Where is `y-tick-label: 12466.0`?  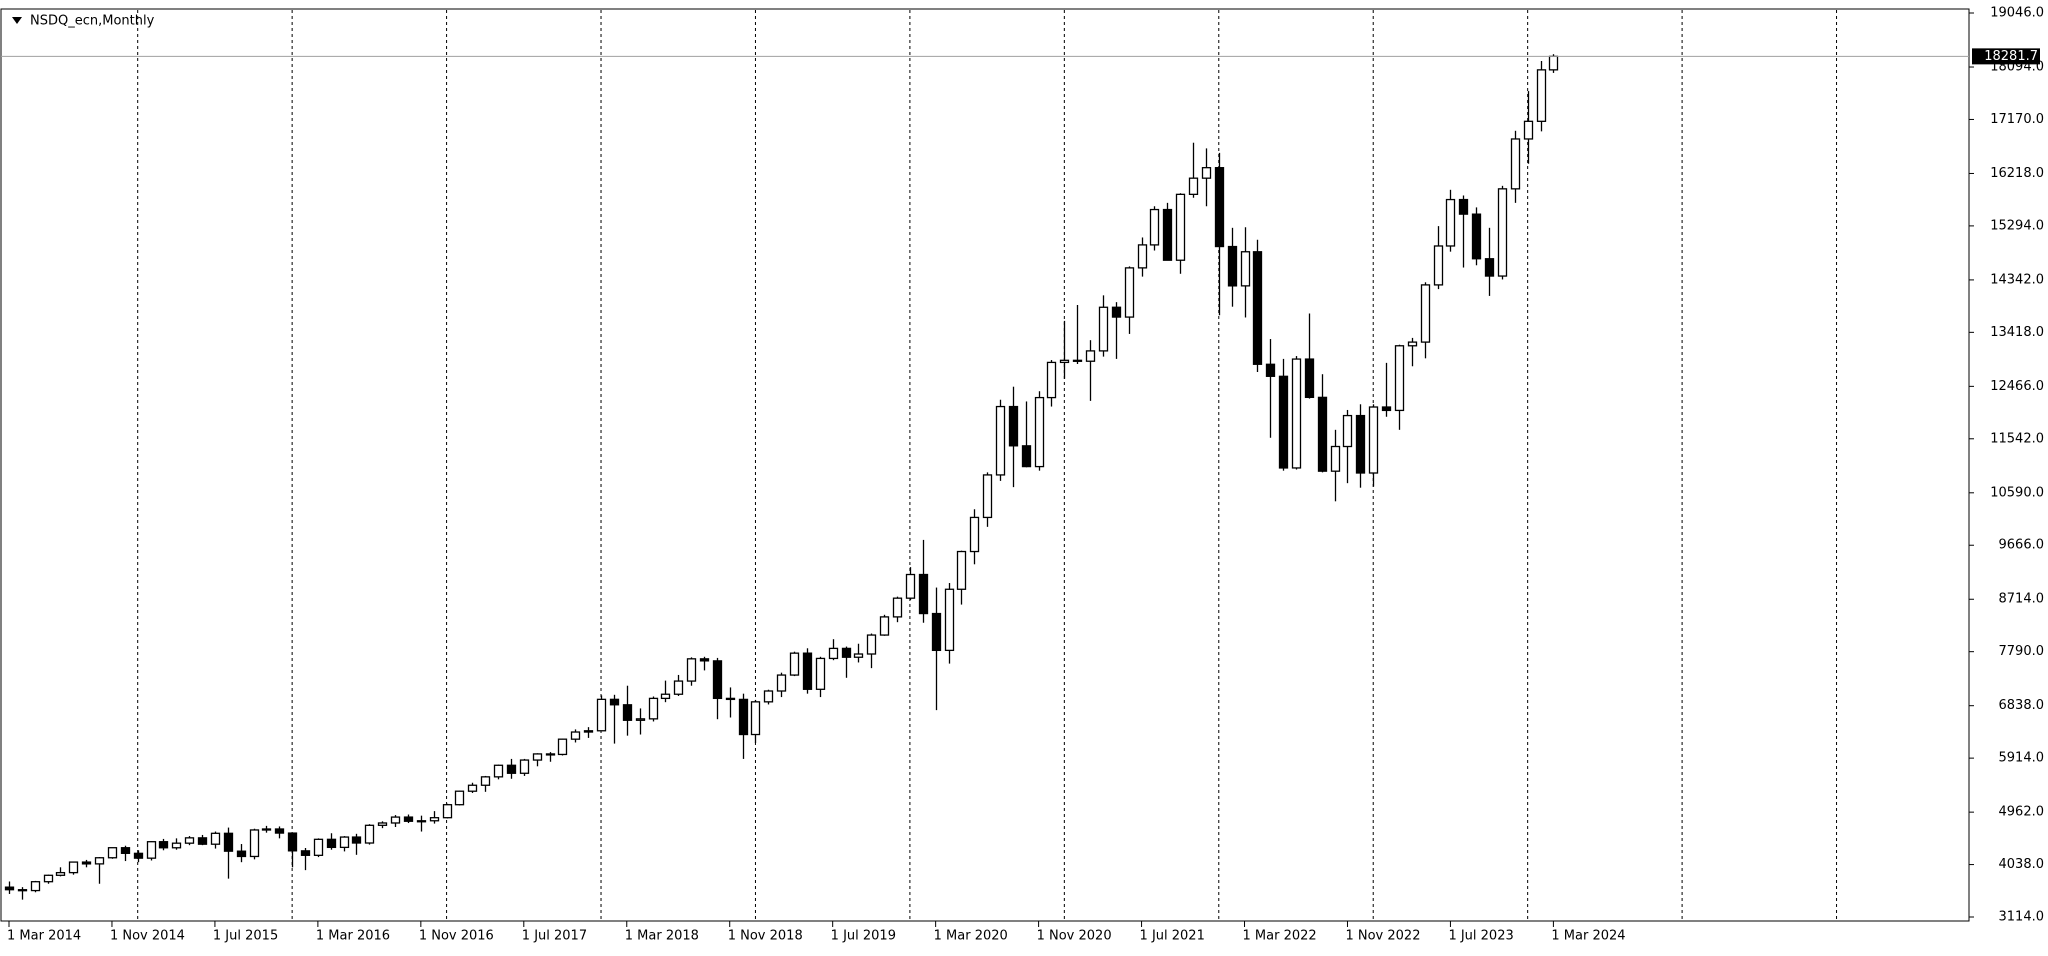
y-tick-label: 12466.0 is located at coordinates (2017, 386).